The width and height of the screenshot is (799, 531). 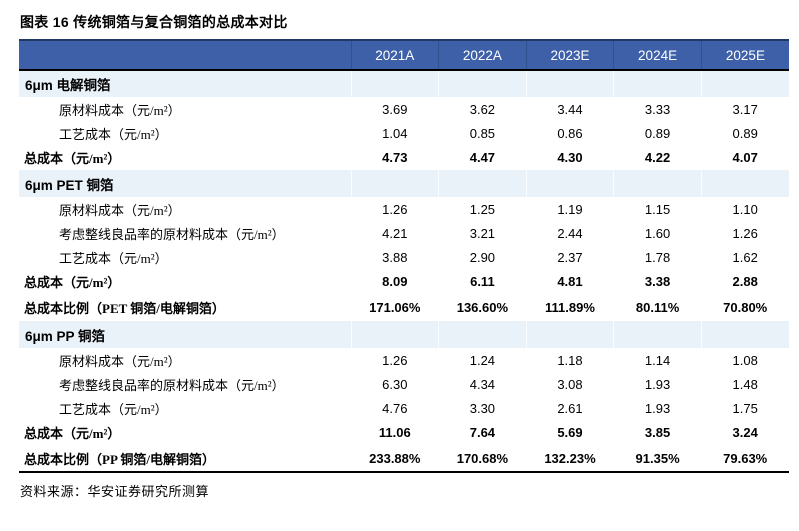 What do you see at coordinates (395, 458) in the screenshot?
I see `value-cell: 233.88%` at bounding box center [395, 458].